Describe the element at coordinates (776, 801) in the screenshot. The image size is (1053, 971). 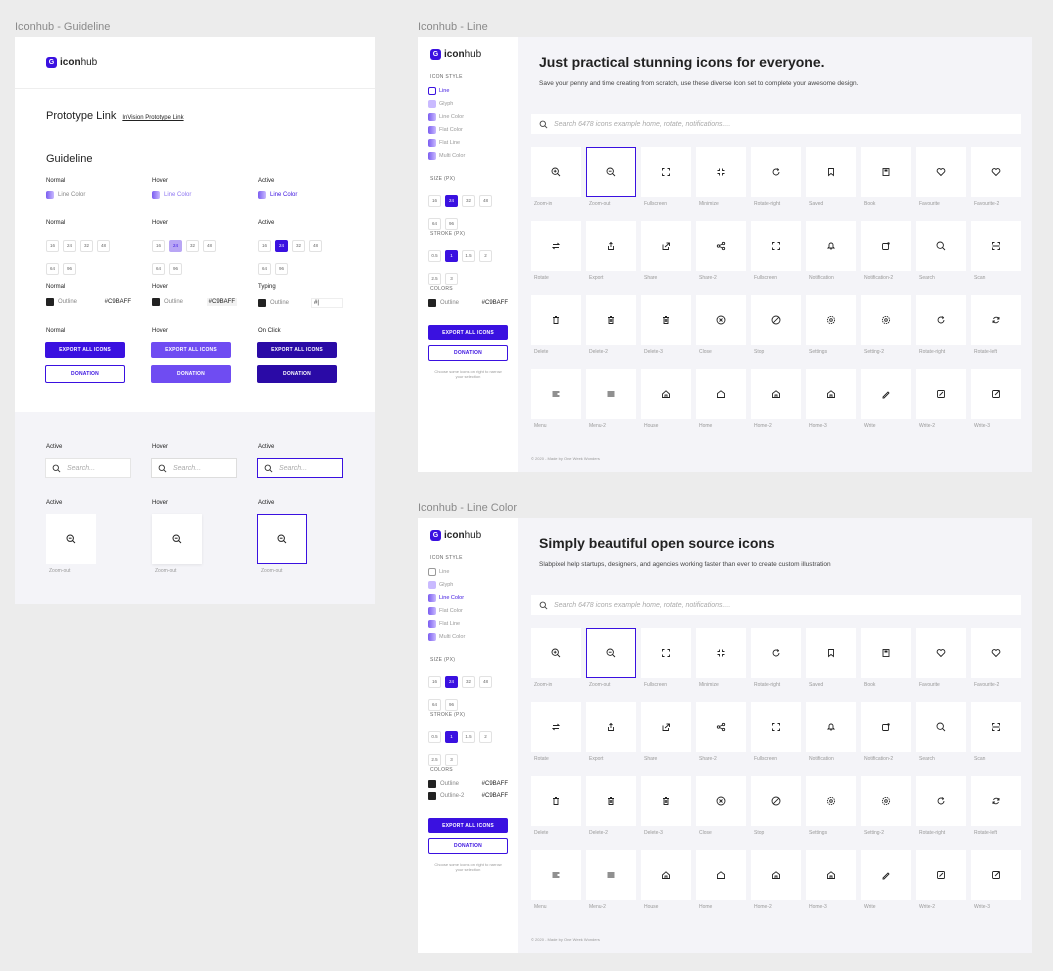
I see `icon-tile-stop` at that location.